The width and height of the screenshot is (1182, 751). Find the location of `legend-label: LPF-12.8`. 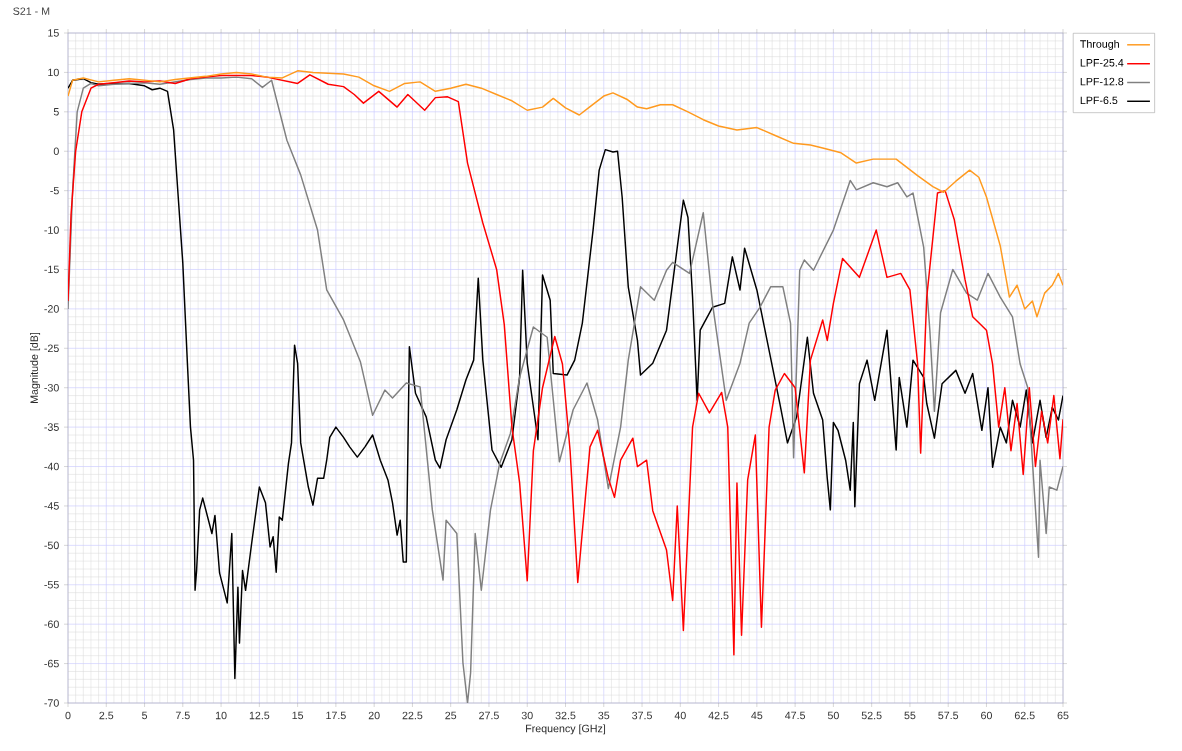

legend-label: LPF-12.8 is located at coordinates (1102, 81).